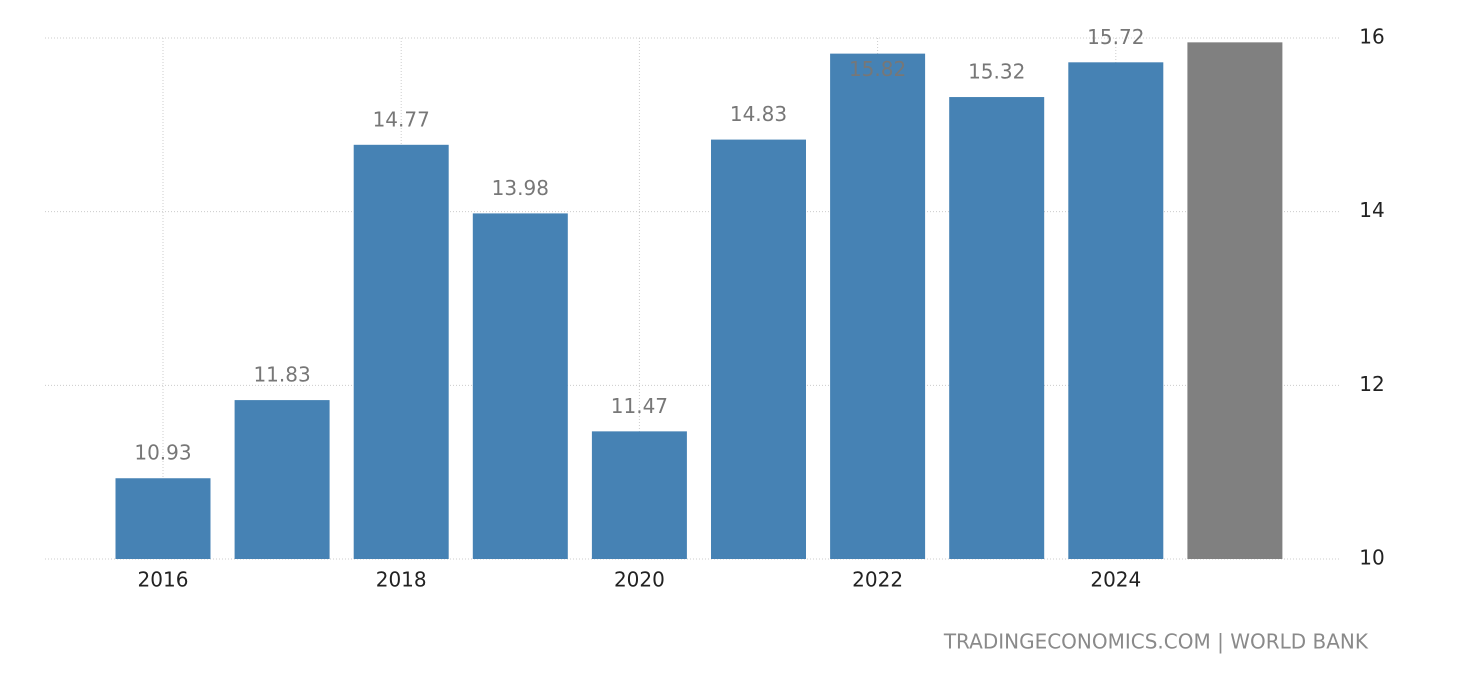 This screenshot has height=680, width=1460. What do you see at coordinates (996, 72) in the screenshot?
I see `value-label: 15.32` at bounding box center [996, 72].